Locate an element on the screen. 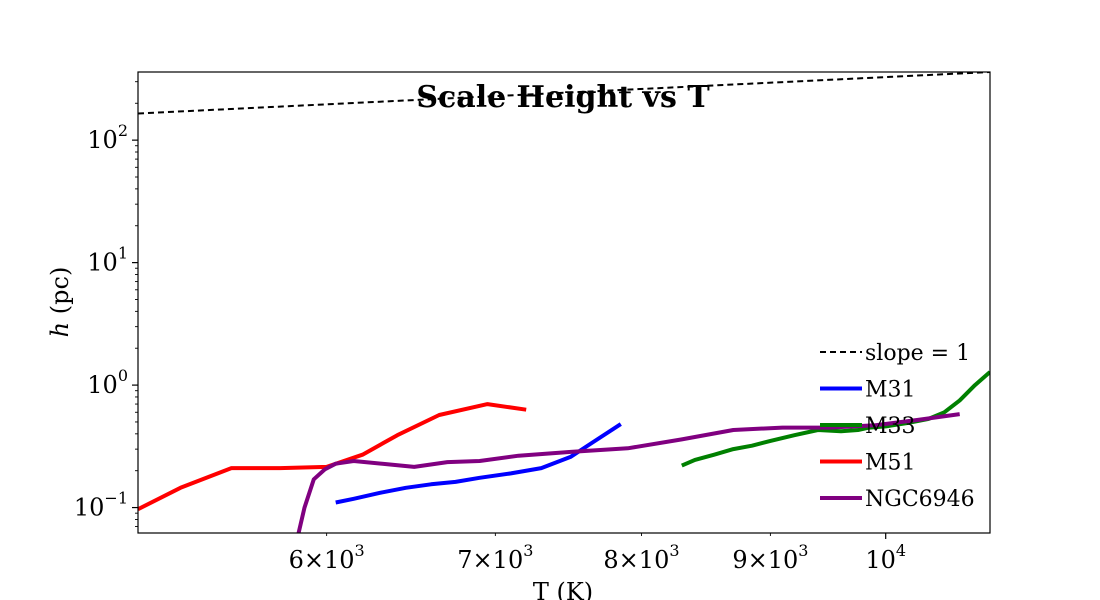  series-line-m51 is located at coordinates (332, 456).